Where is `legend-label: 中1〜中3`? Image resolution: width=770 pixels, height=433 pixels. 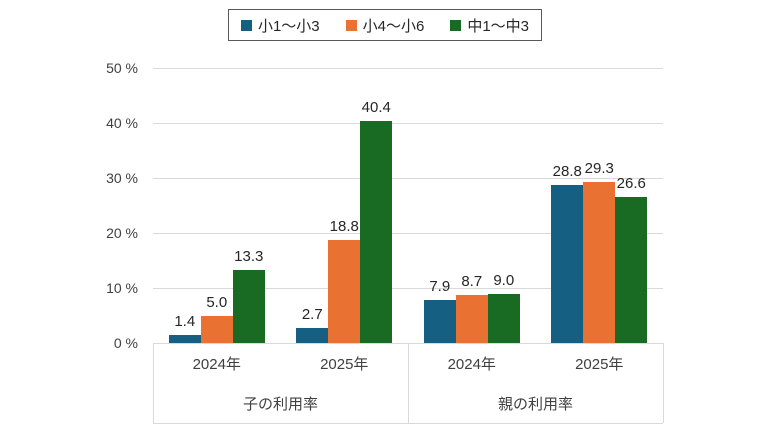
legend-label: 中1〜中3 is located at coordinates (498, 26).